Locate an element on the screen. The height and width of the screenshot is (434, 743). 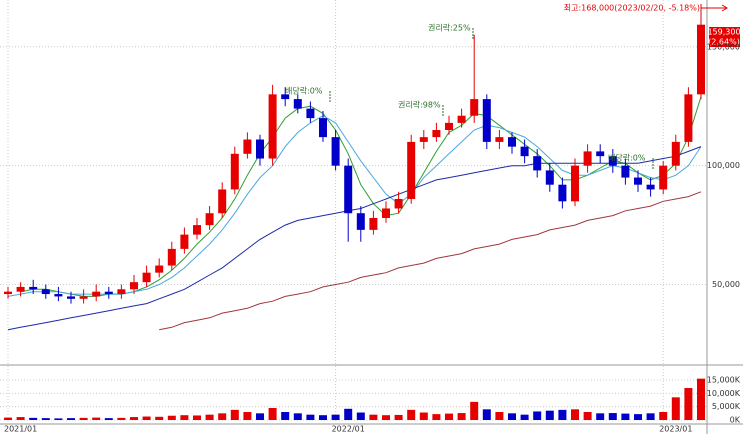
price-box is located at coordinates (724, 37).